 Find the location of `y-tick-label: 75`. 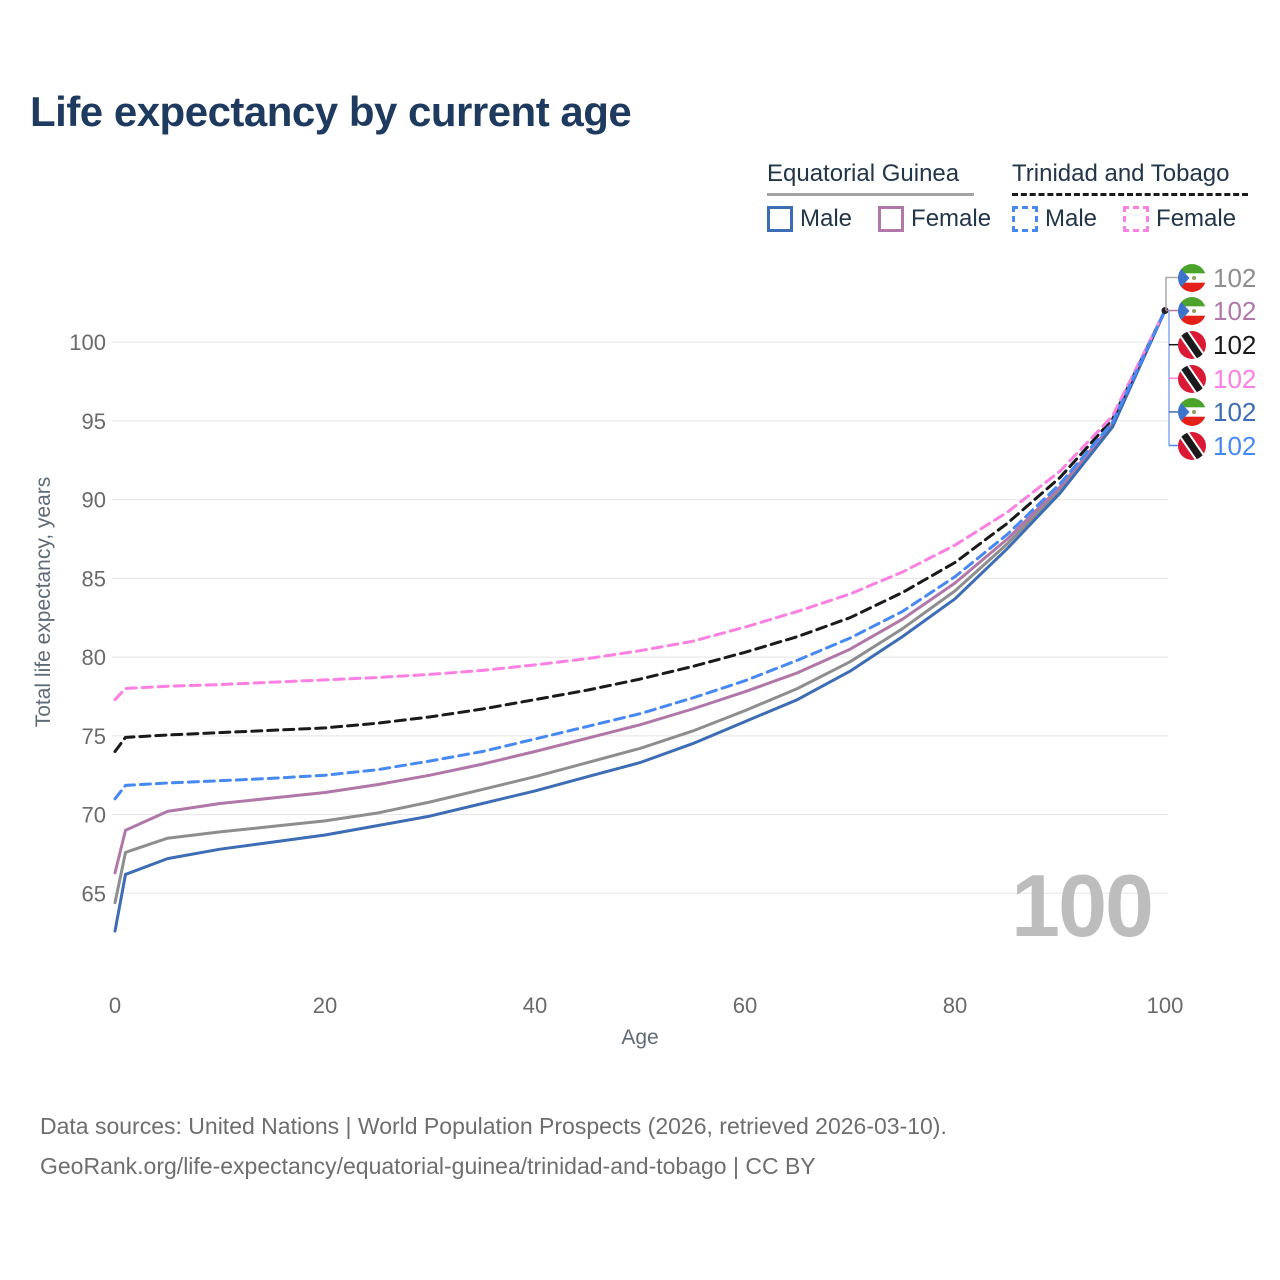

y-tick-label: 75 is located at coordinates (94, 736).